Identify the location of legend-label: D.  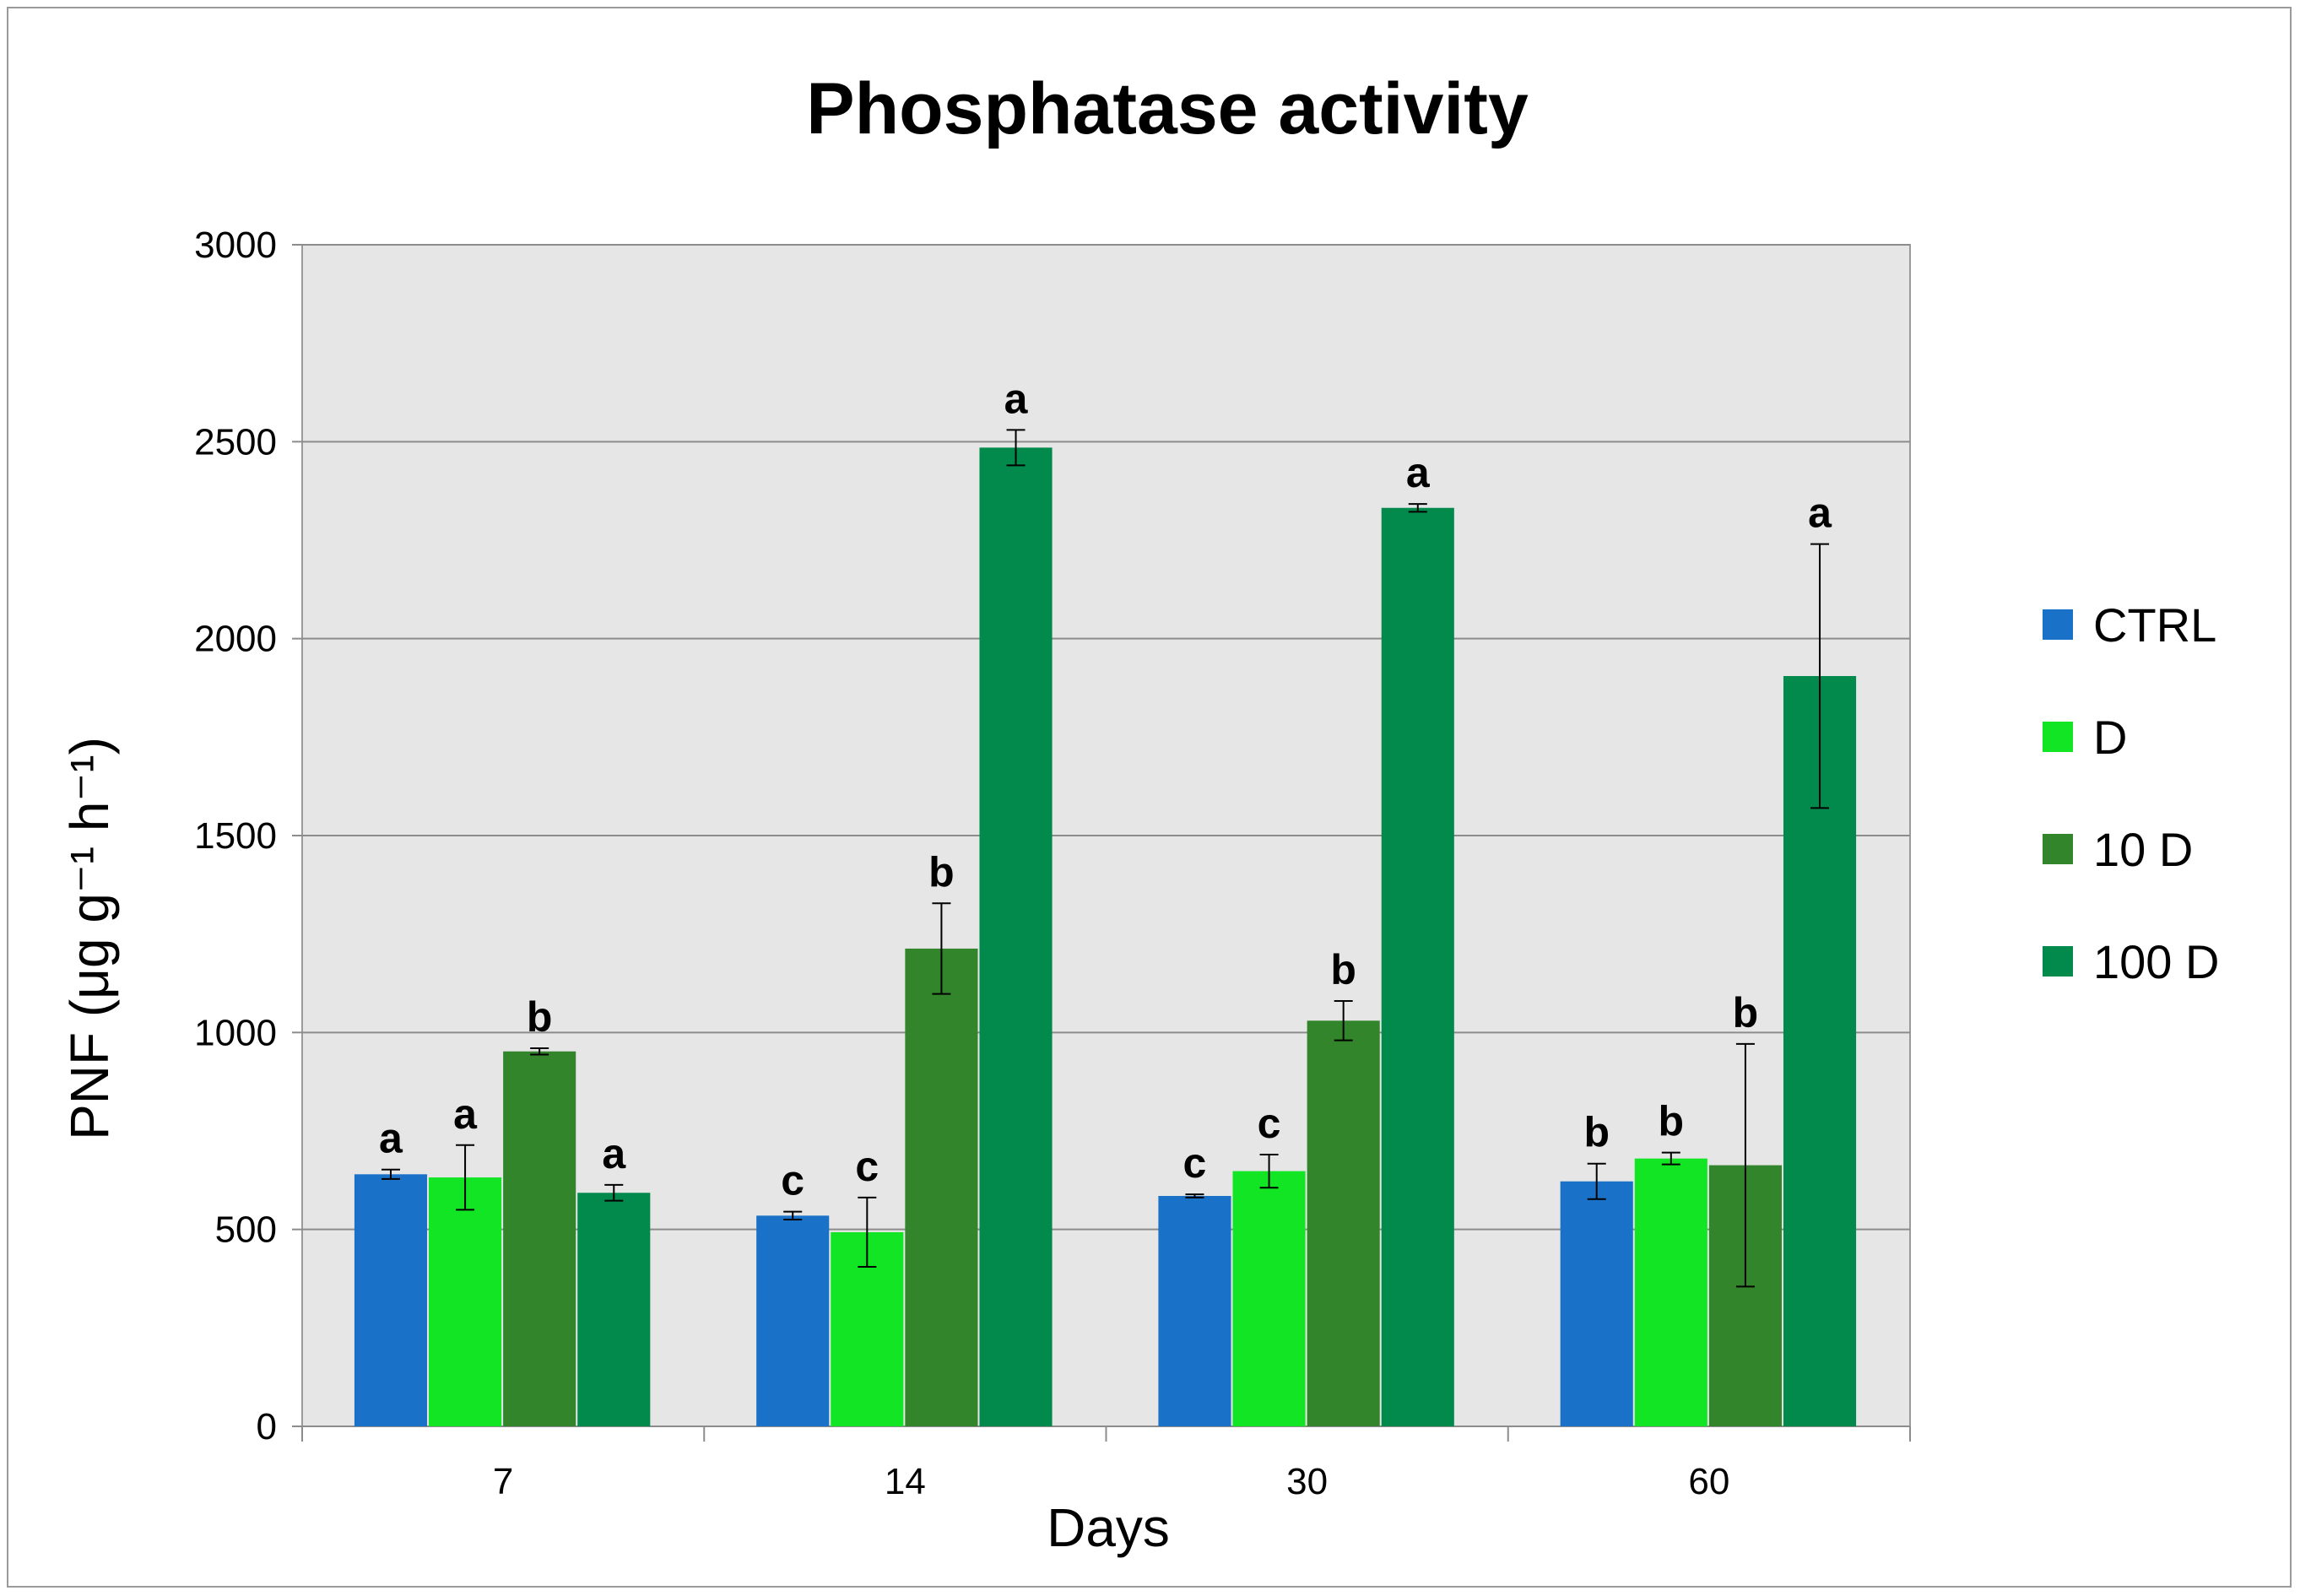
(2110, 737).